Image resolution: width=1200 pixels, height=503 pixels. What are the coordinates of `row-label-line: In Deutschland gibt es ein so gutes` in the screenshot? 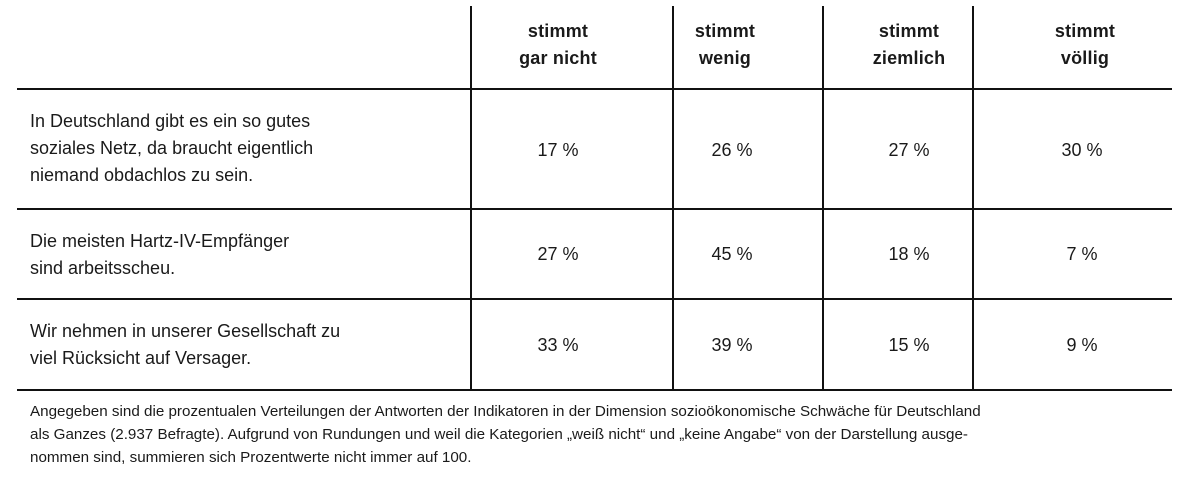 It's located at (170, 121).